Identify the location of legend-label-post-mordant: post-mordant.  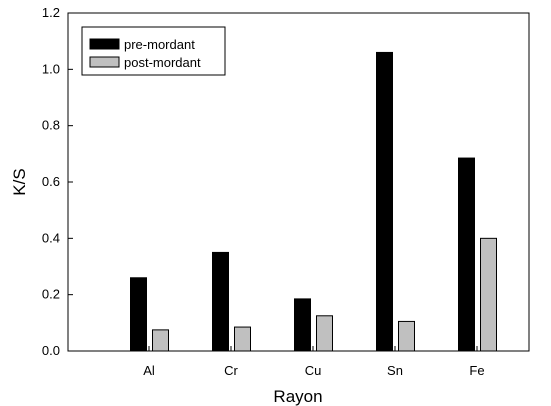
(162, 62).